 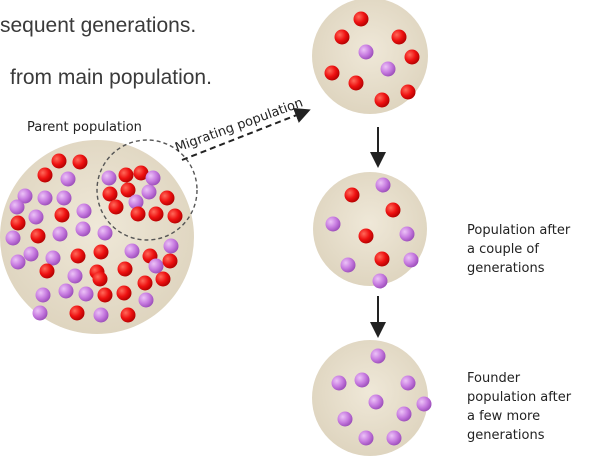 What do you see at coordinates (494, 378) in the screenshot?
I see `founder-label-line-1: Founder` at bounding box center [494, 378].